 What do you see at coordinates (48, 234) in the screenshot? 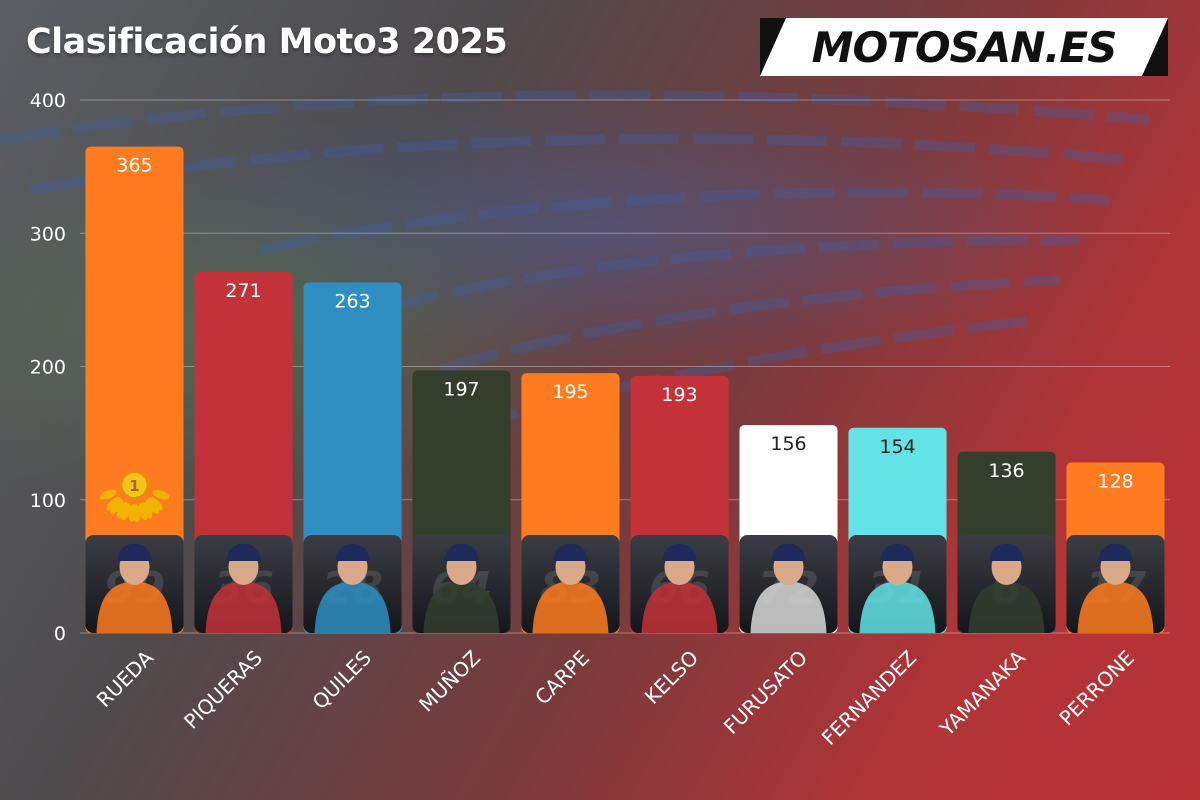
I see `y-tick-label: 300` at bounding box center [48, 234].